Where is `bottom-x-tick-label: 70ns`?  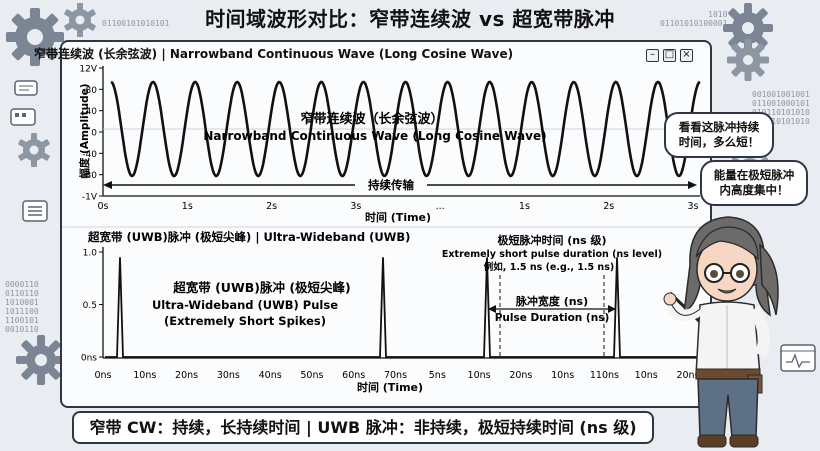 bottom-x-tick-label: 70ns is located at coordinates (395, 375).